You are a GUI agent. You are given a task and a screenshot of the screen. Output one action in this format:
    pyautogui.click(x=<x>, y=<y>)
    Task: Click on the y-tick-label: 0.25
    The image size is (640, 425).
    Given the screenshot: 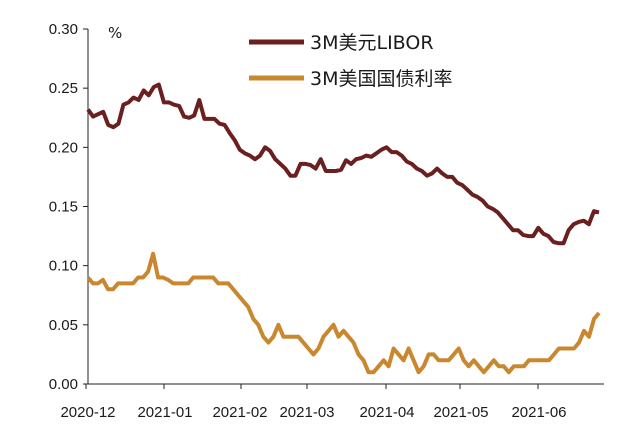 What is the action you would take?
    pyautogui.click(x=63, y=88)
    